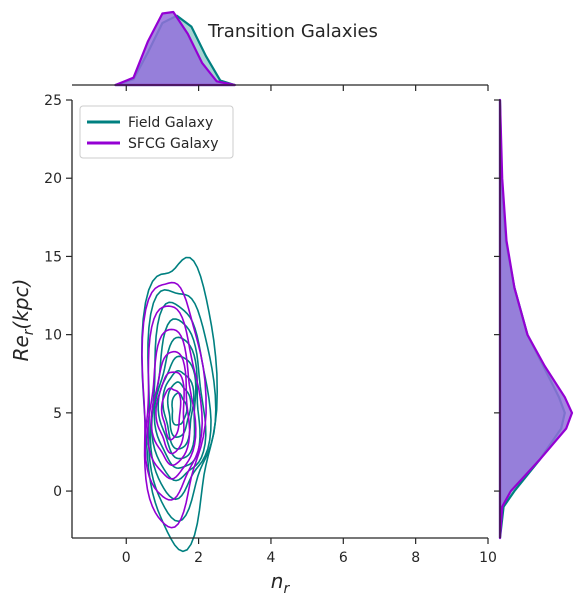 The height and width of the screenshot is (603, 584). I want to click on right-marginal-plot, so click(536, 319).